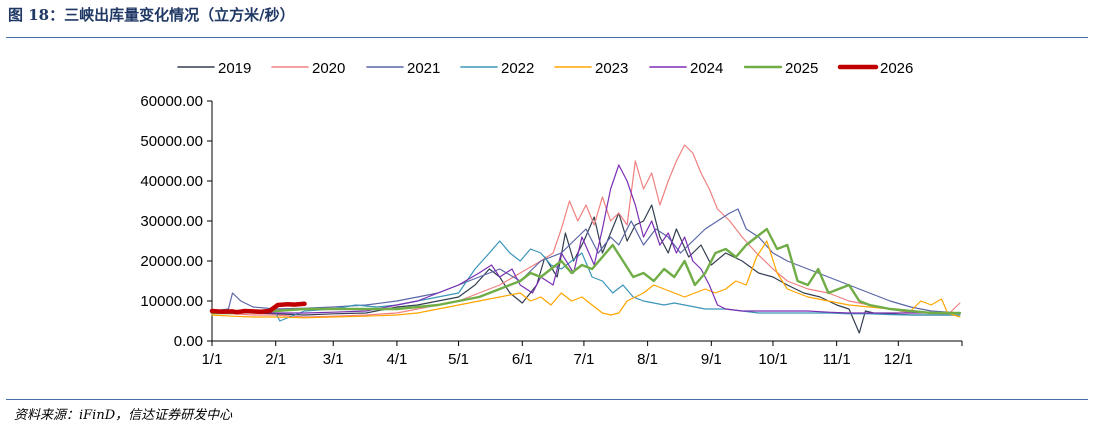  What do you see at coordinates (801, 68) in the screenshot?
I see `legend-label-2025: 2025` at bounding box center [801, 68].